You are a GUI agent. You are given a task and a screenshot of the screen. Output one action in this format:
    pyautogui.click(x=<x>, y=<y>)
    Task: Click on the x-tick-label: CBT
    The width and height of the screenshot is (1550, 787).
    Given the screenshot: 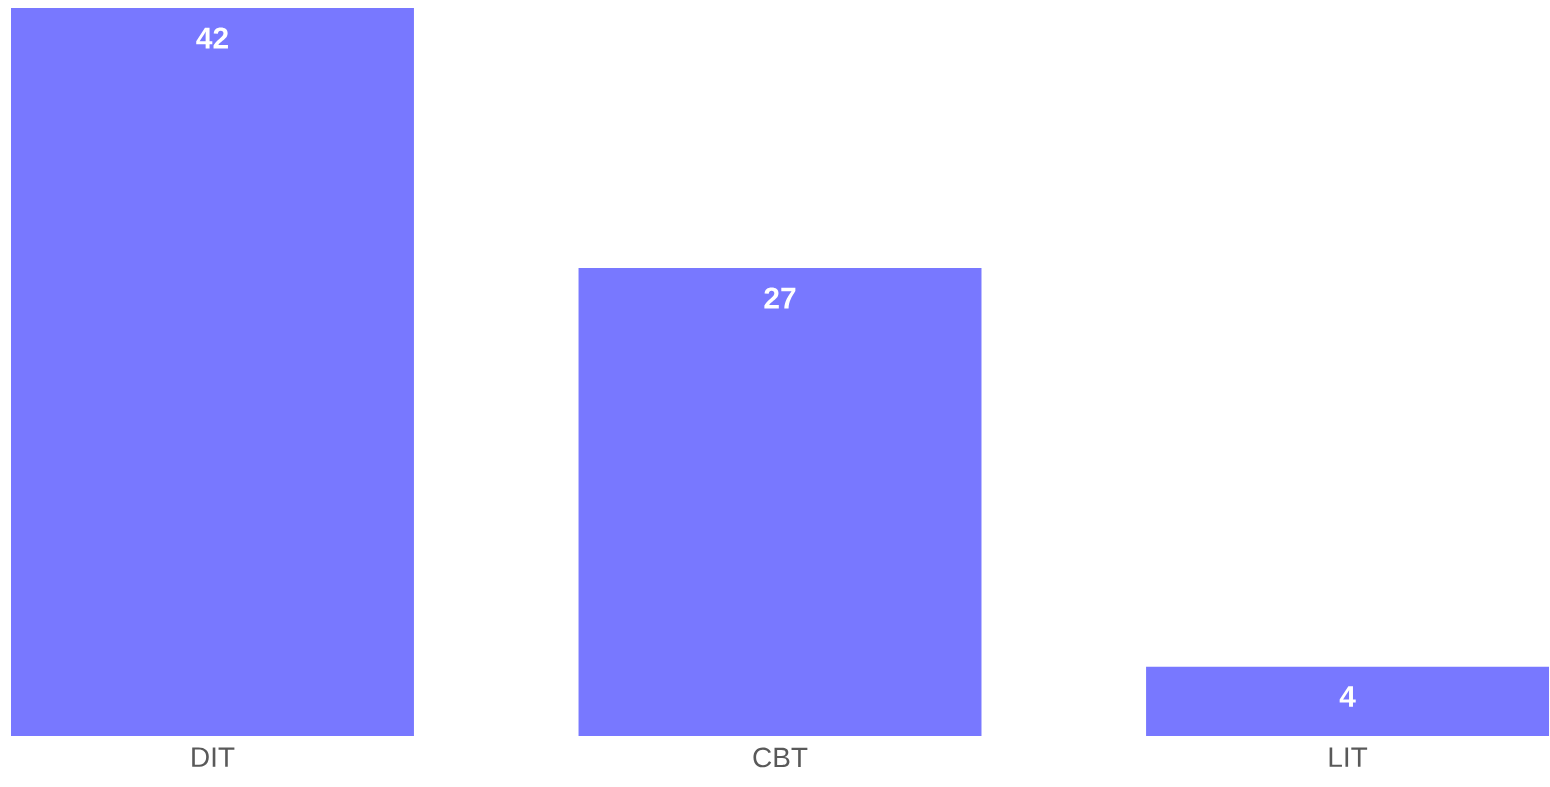 What is the action you would take?
    pyautogui.click(x=780, y=757)
    